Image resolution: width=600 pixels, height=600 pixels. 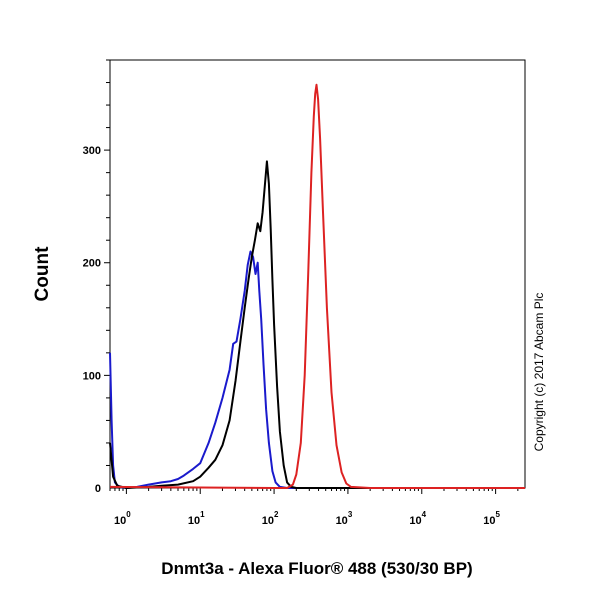 I want to click on x-tick-labels: 10⁰ 10¹ 10² 10³ 10⁴ 10⁵, so click(x=307, y=518).